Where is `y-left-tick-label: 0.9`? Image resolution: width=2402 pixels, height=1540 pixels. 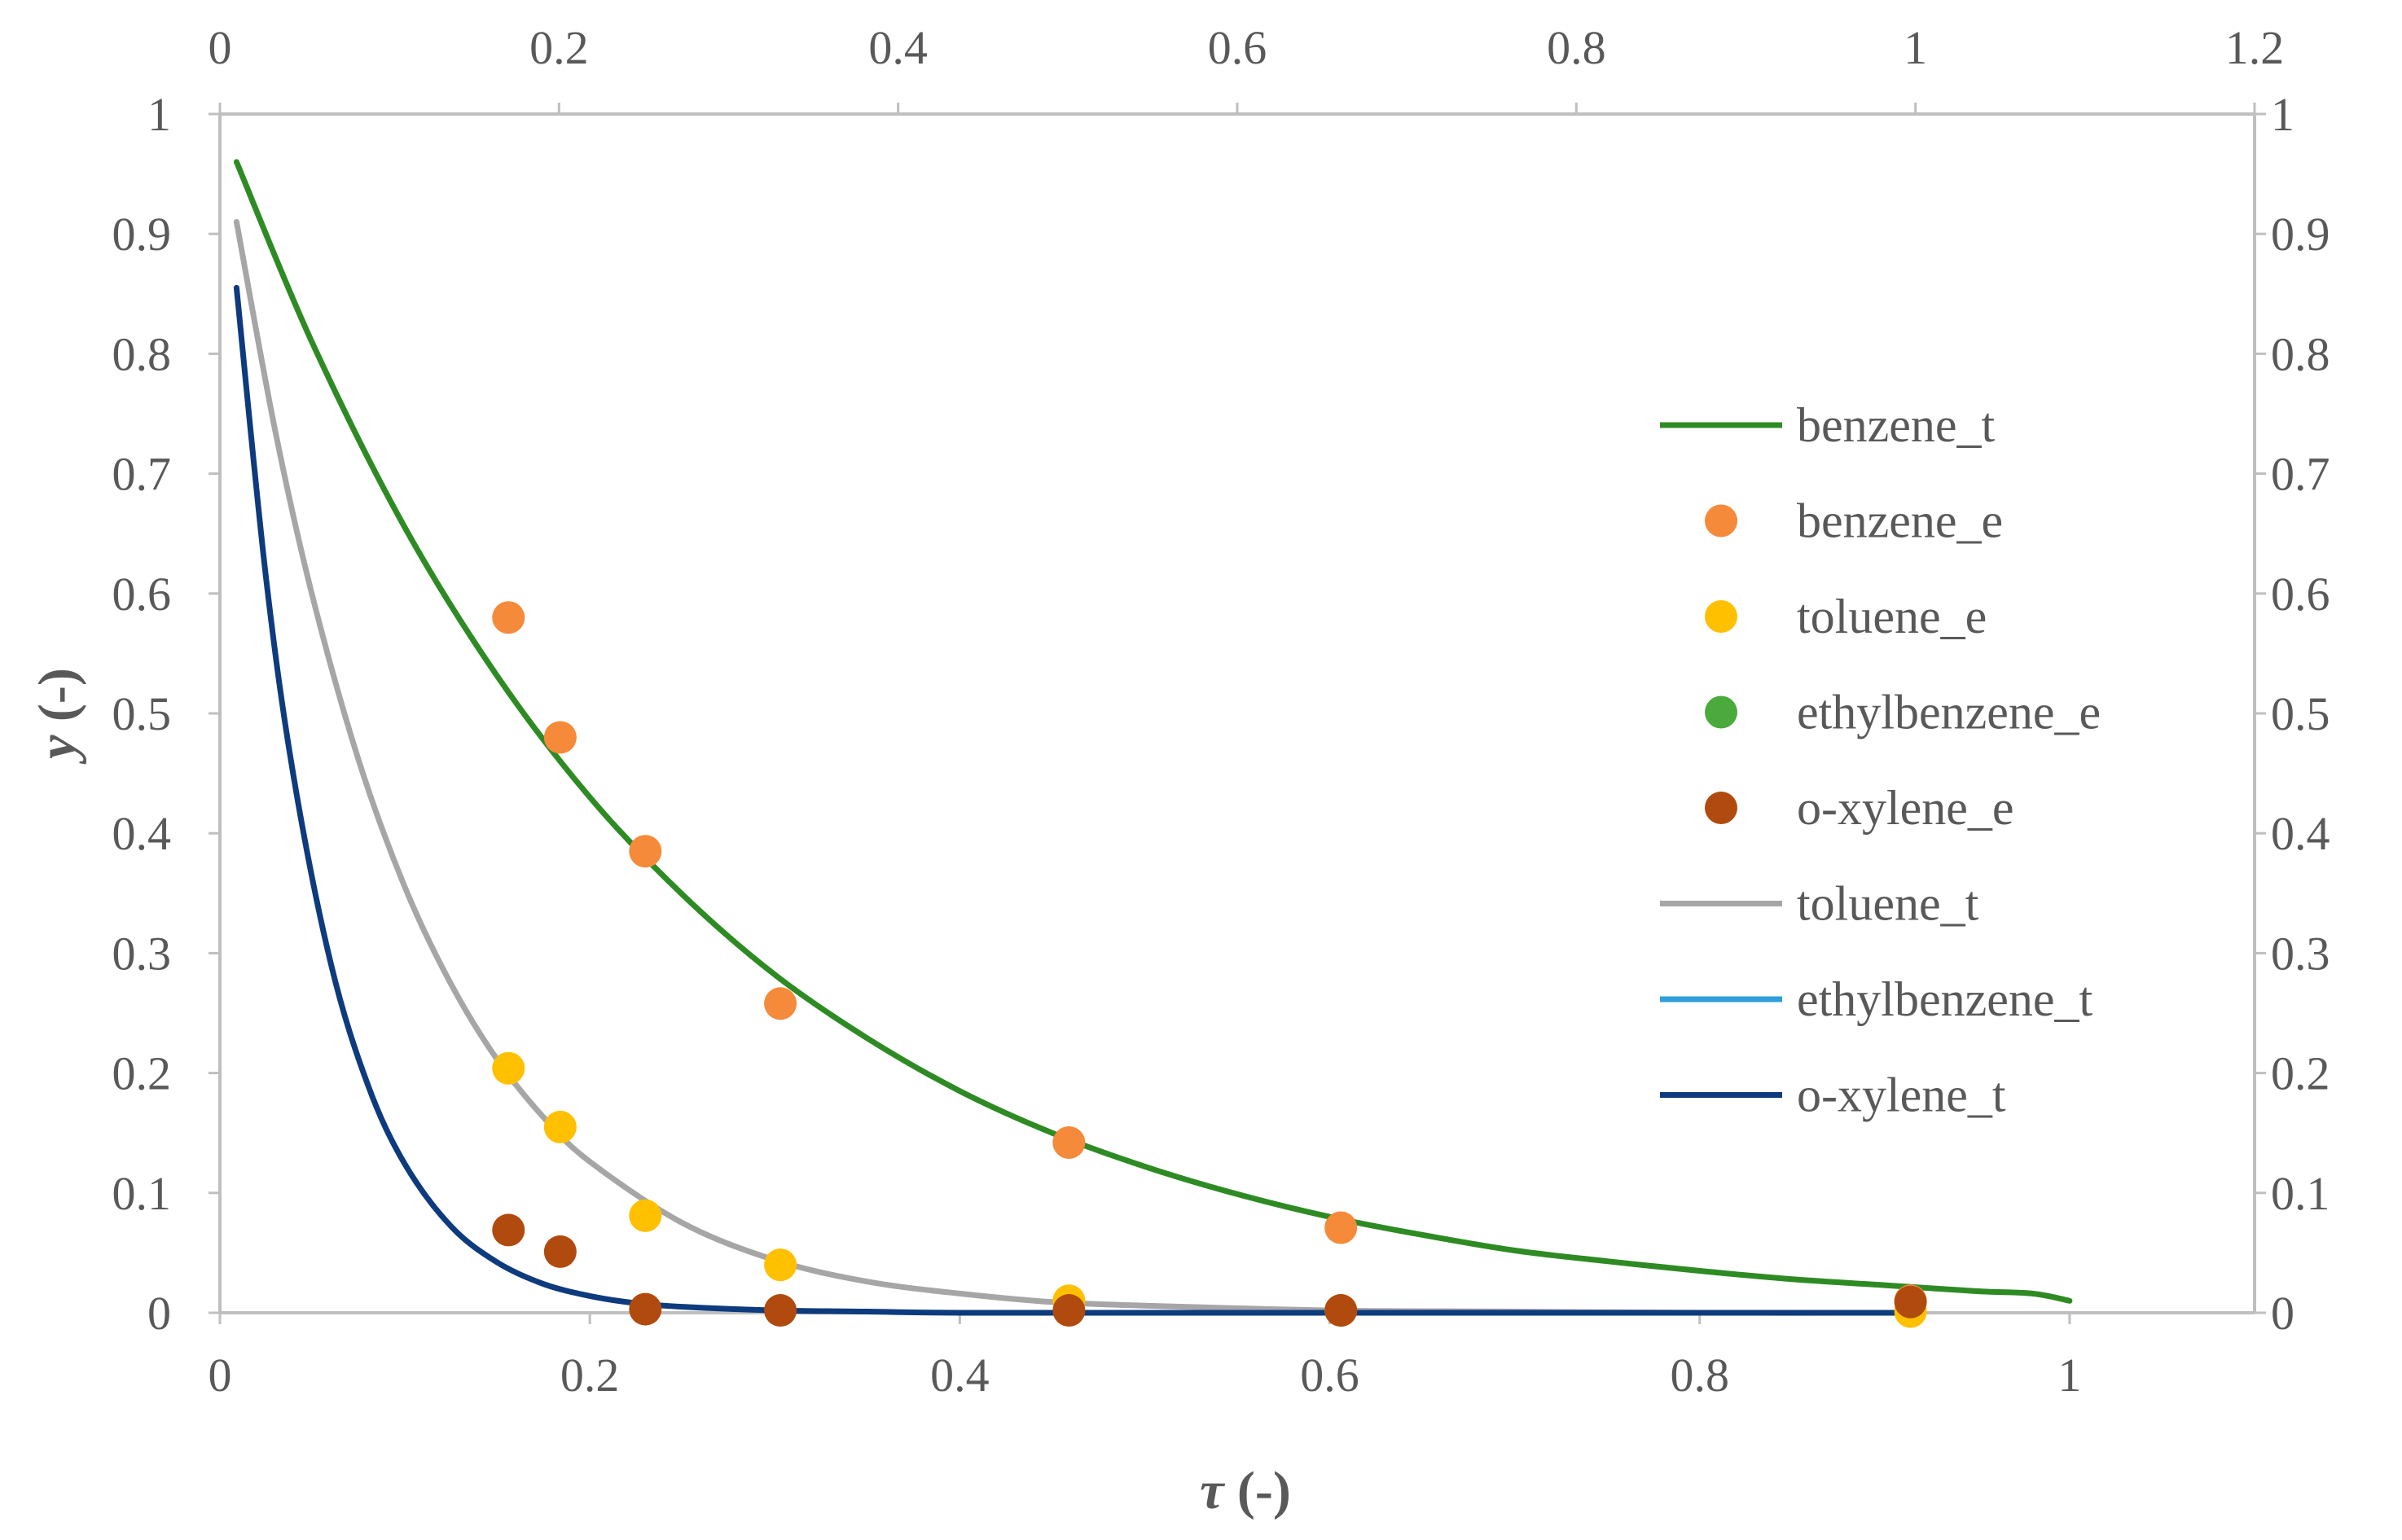 y-left-tick-label: 0.9 is located at coordinates (142, 234).